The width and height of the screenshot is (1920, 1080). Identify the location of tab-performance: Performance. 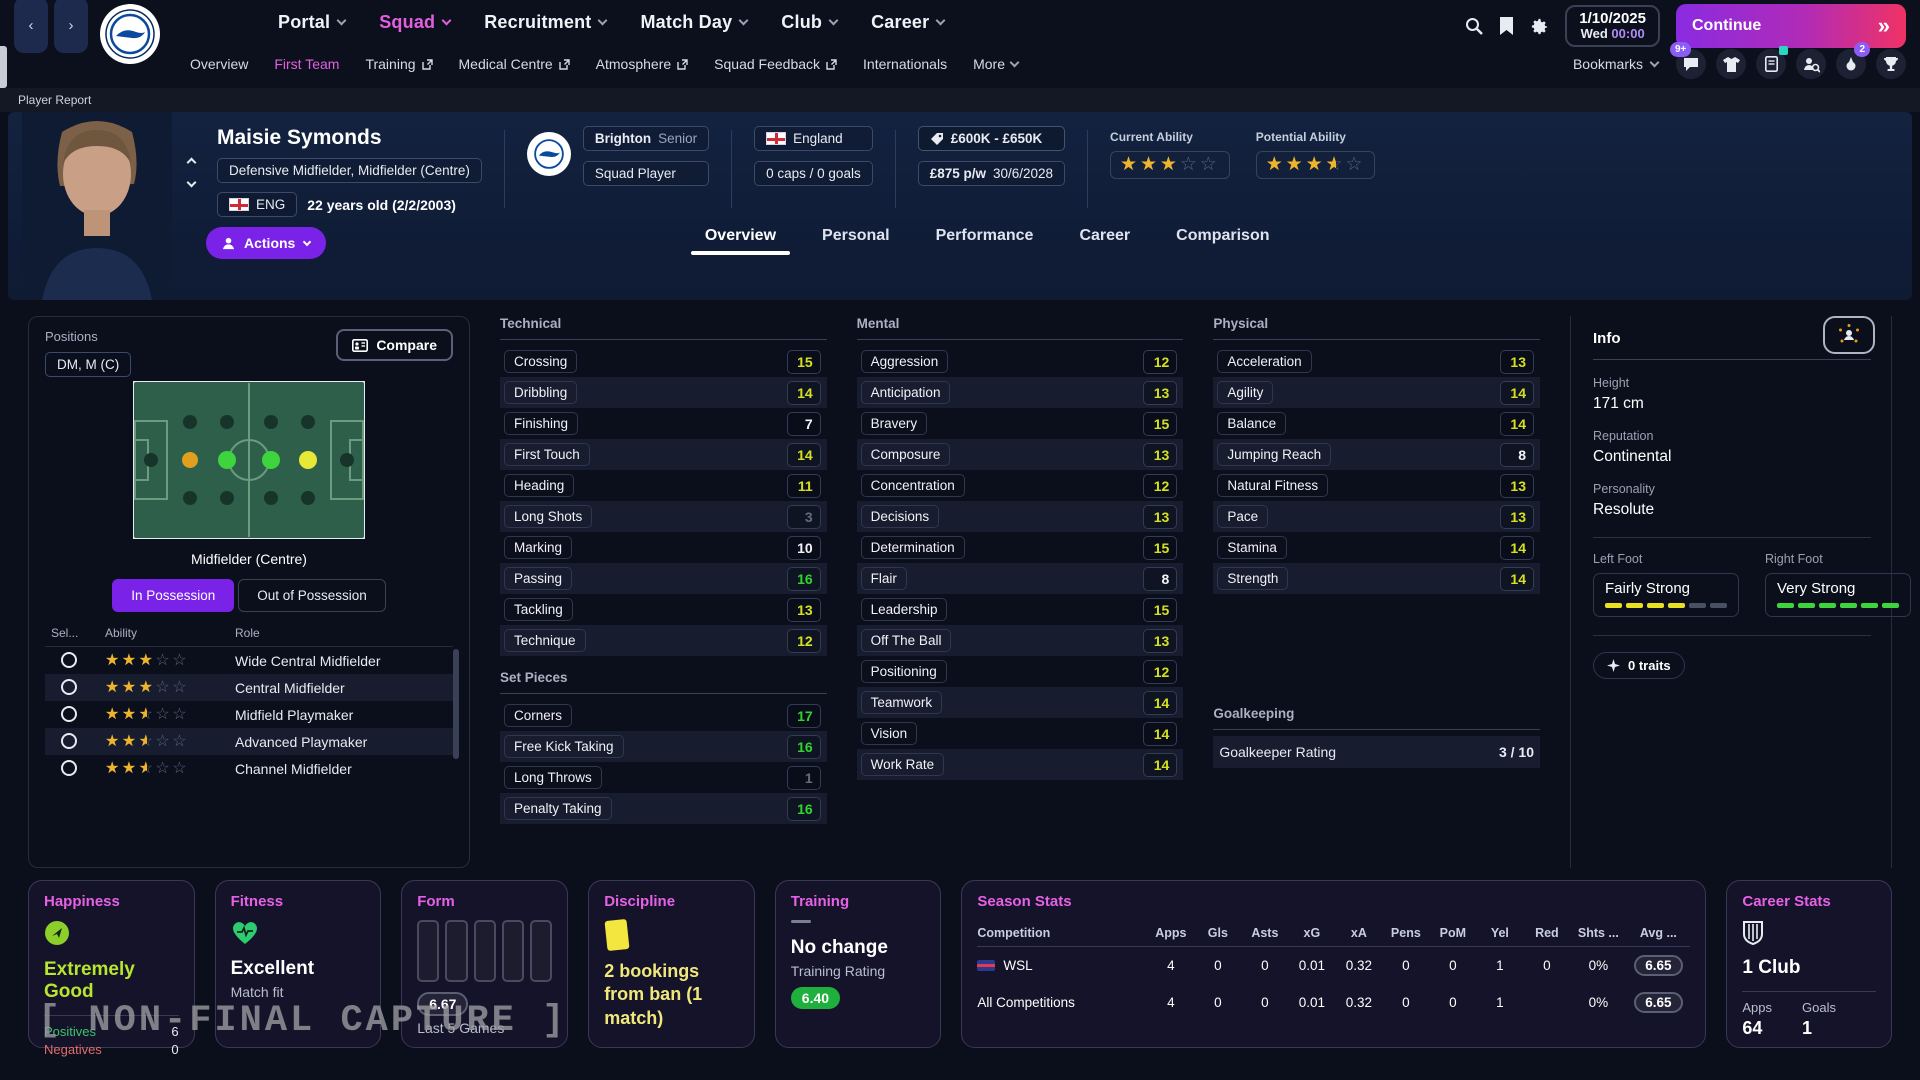
(984, 235).